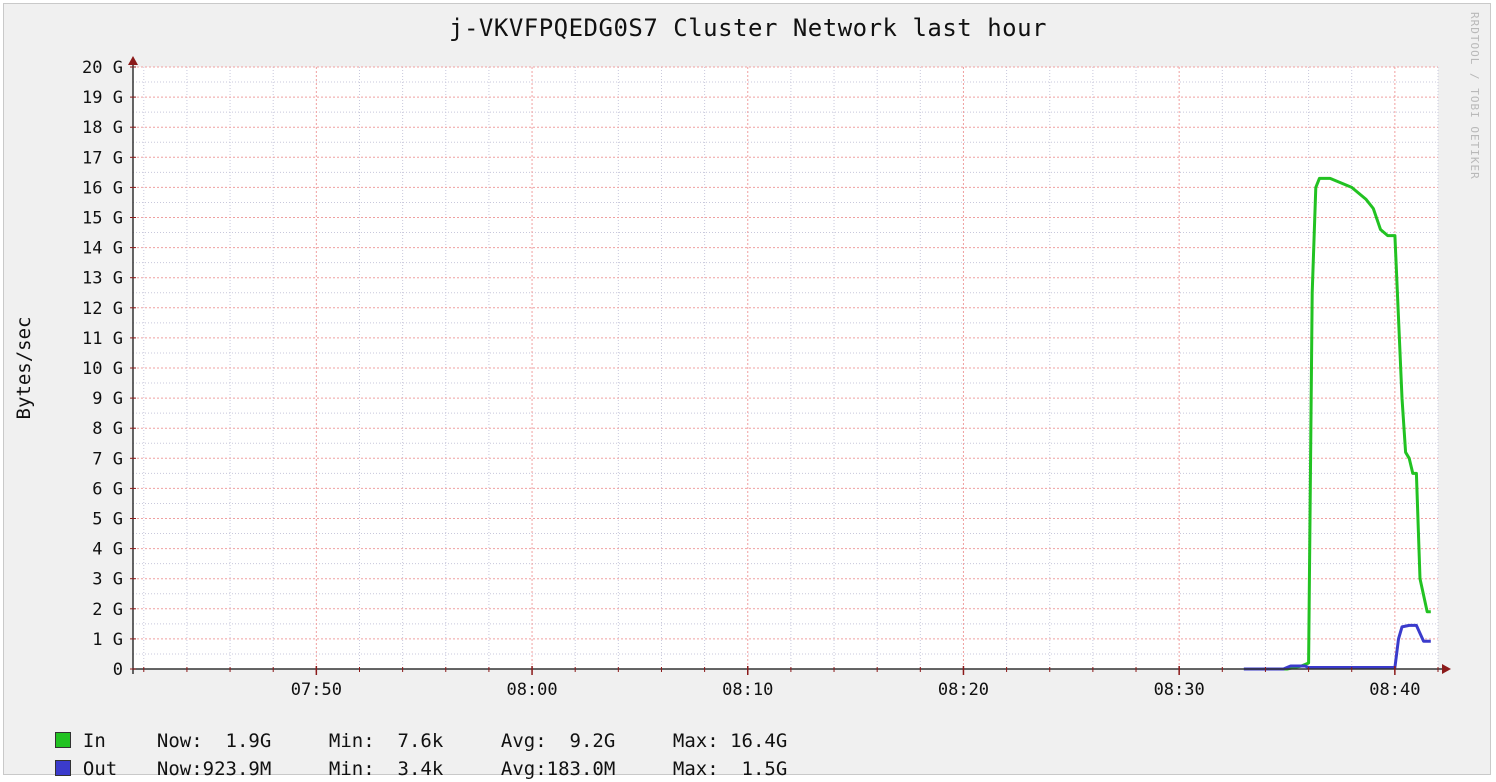 The height and width of the screenshot is (782, 1496). I want to click on legend-max: Max: 1.5G, so click(730, 769).